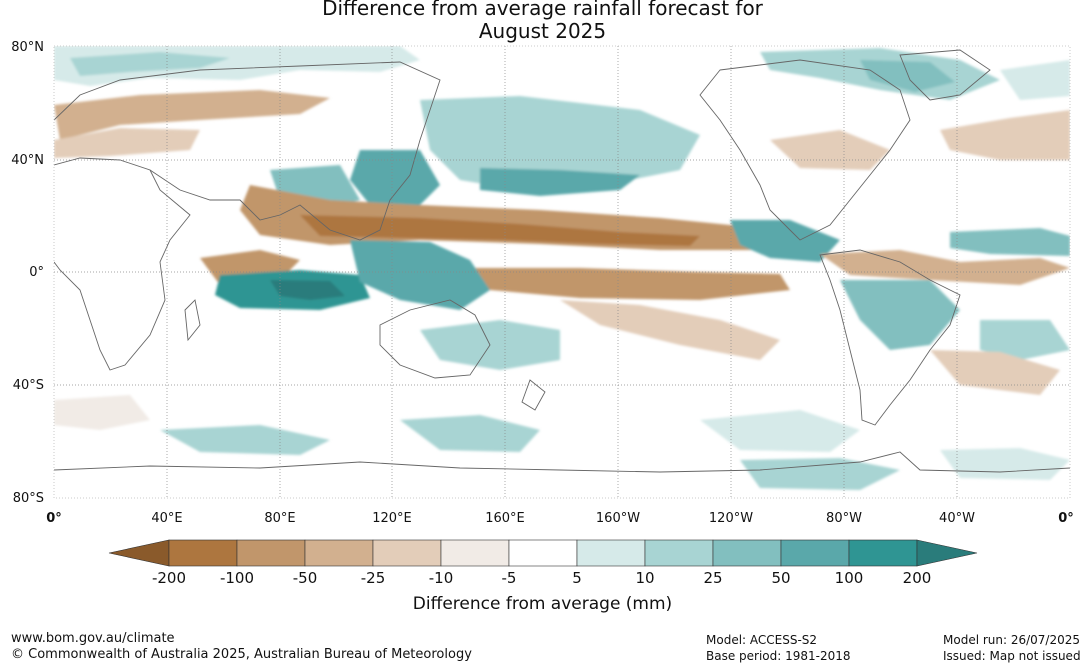  What do you see at coordinates (618, 518) in the screenshot?
I see `lon-label-160w: 160°W` at bounding box center [618, 518].